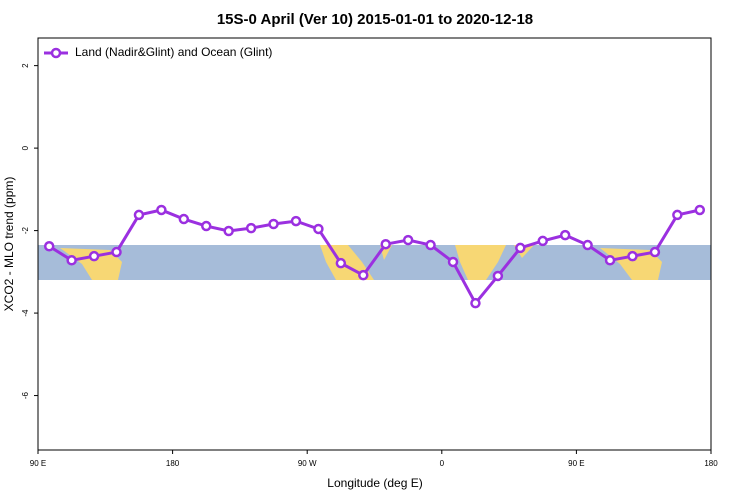 This screenshot has height=500, width=750. I want to click on y-axis-label: XCO2 - MLO trend (ppm), so click(9, 244).